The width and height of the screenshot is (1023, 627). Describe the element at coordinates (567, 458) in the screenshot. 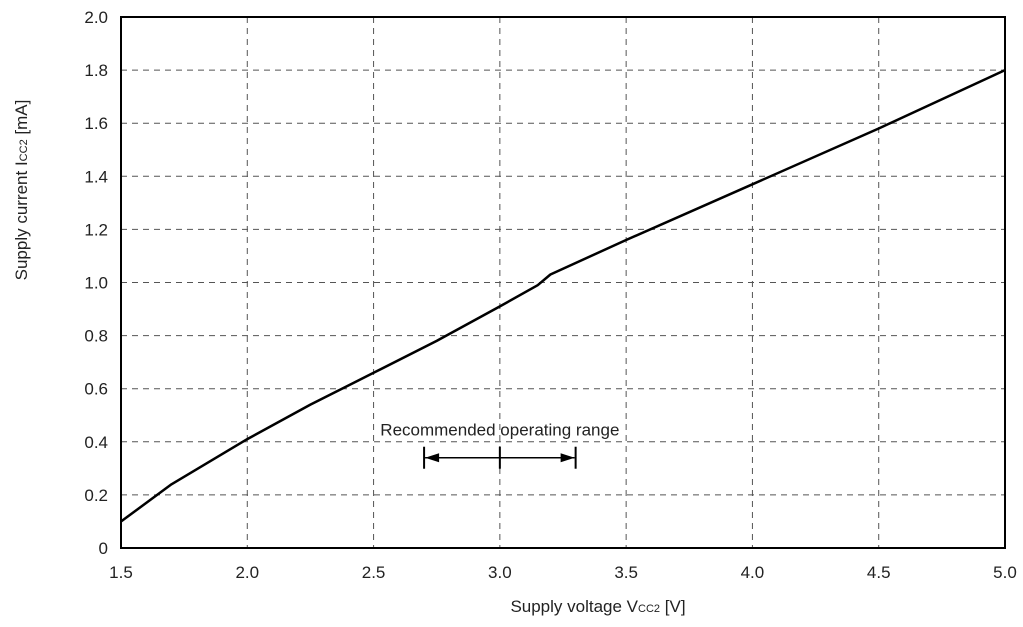

I see `range-arrow-right` at that location.